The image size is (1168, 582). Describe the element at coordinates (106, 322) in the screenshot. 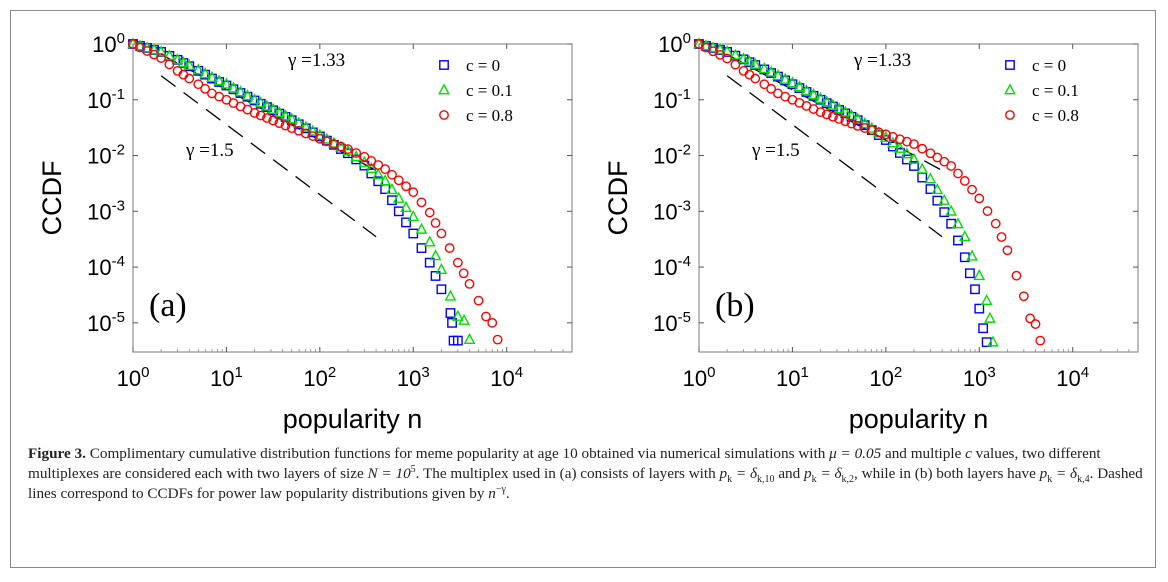

I see `y-tick-label: 10⁻⁵` at that location.